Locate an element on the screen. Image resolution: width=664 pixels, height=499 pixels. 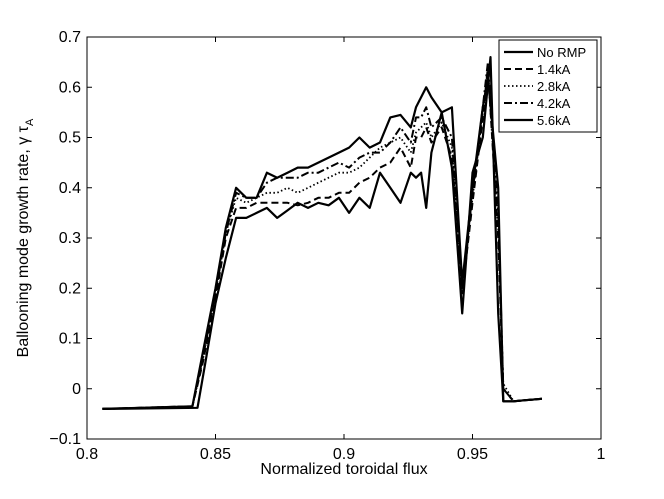
legend-box is located at coordinates (548, 86).